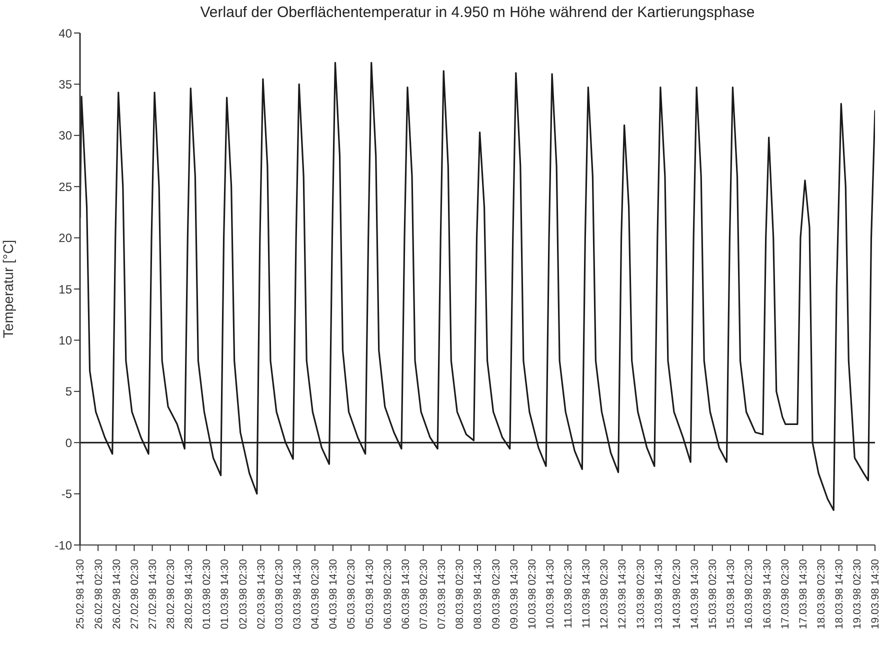 This screenshot has height=645, width=885. Describe the element at coordinates (189, 594) in the screenshot. I see `x-tick-label: 28.02.98 14:30` at that location.